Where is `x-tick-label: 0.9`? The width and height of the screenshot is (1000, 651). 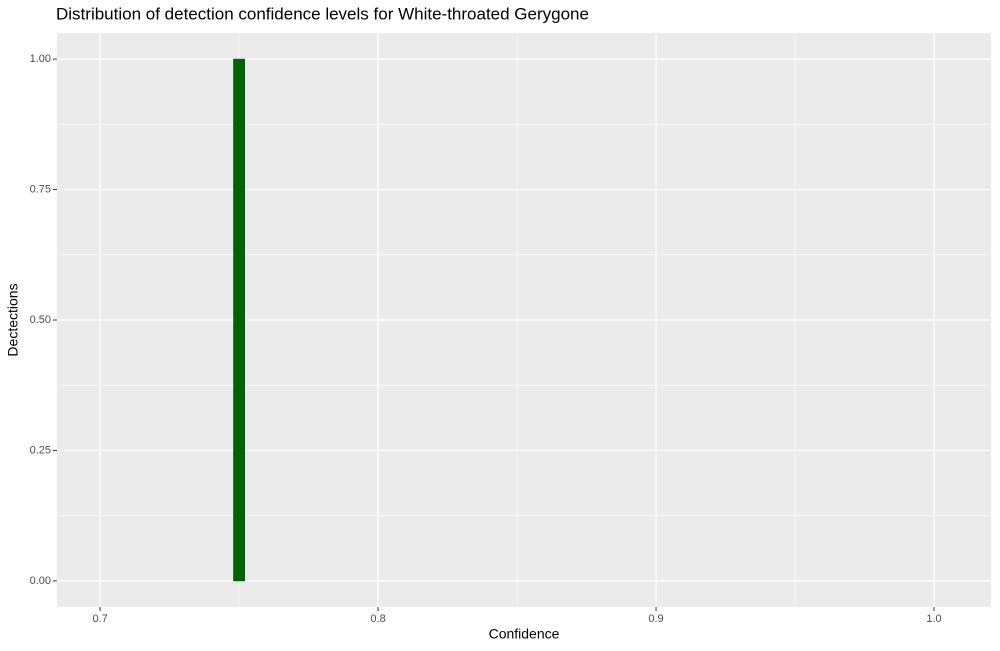 x-tick-label: 0.9 is located at coordinates (655, 619).